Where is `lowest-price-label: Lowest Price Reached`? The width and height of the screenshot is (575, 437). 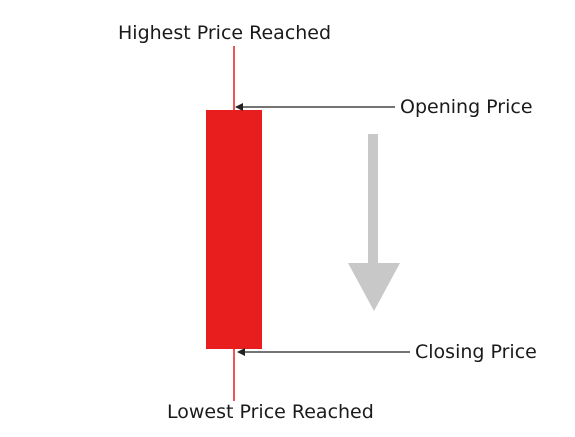
lowest-price-label: Lowest Price Reached is located at coordinates (270, 412).